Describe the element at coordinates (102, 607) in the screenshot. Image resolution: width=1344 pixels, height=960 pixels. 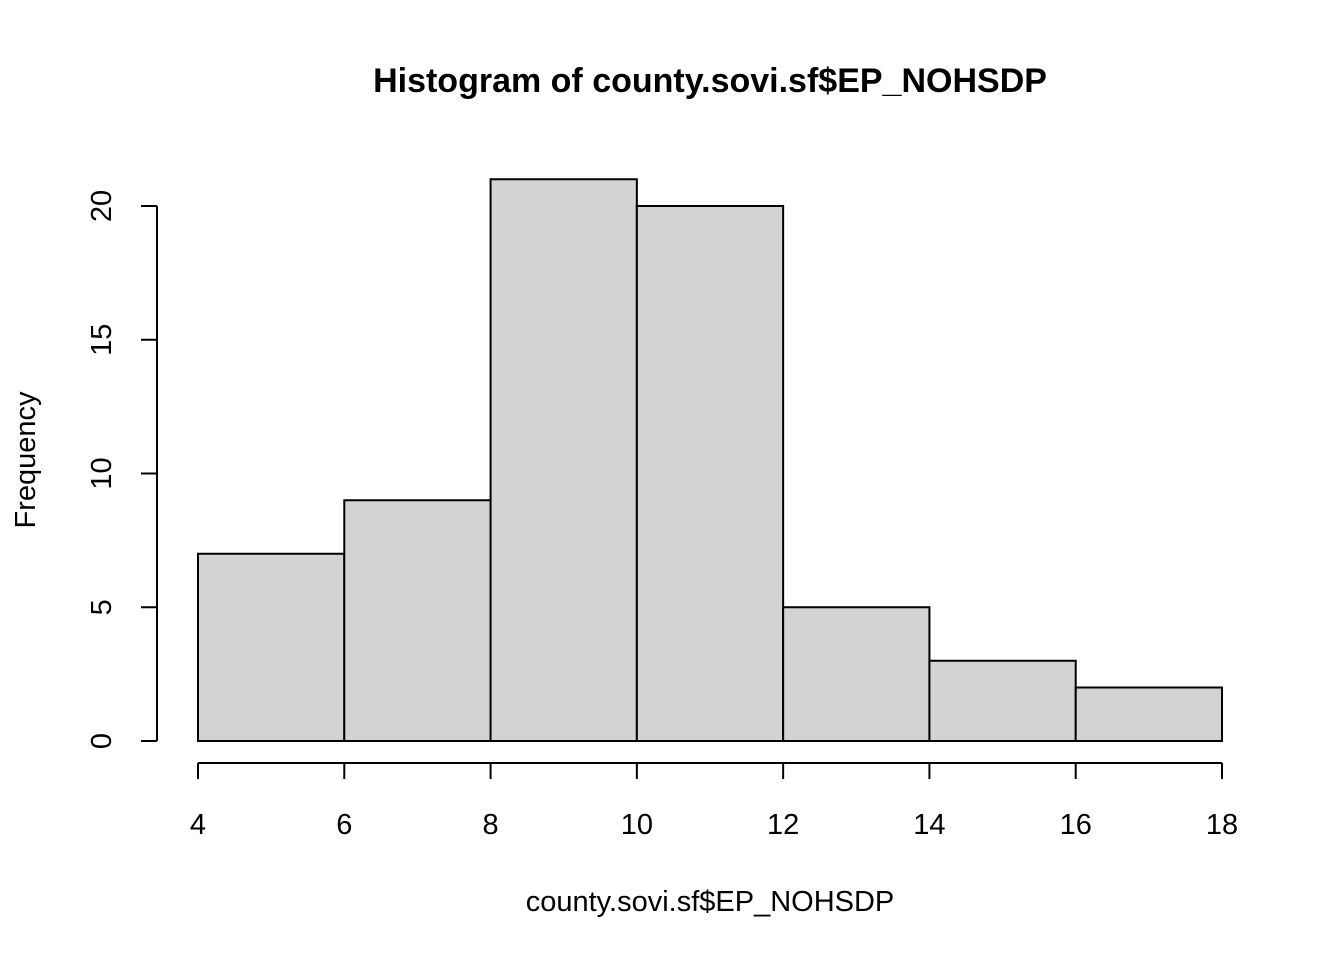
I see `y-tick-label: 5` at that location.